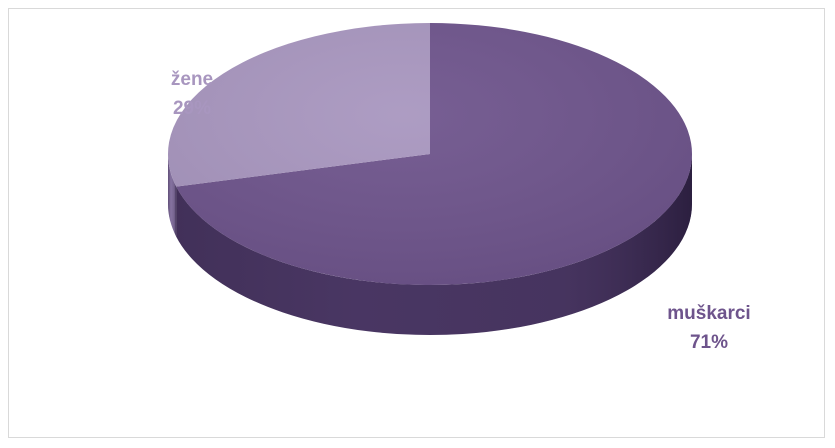  Describe the element at coordinates (192, 108) in the screenshot. I see `slice-value-label-1: 29%` at that location.